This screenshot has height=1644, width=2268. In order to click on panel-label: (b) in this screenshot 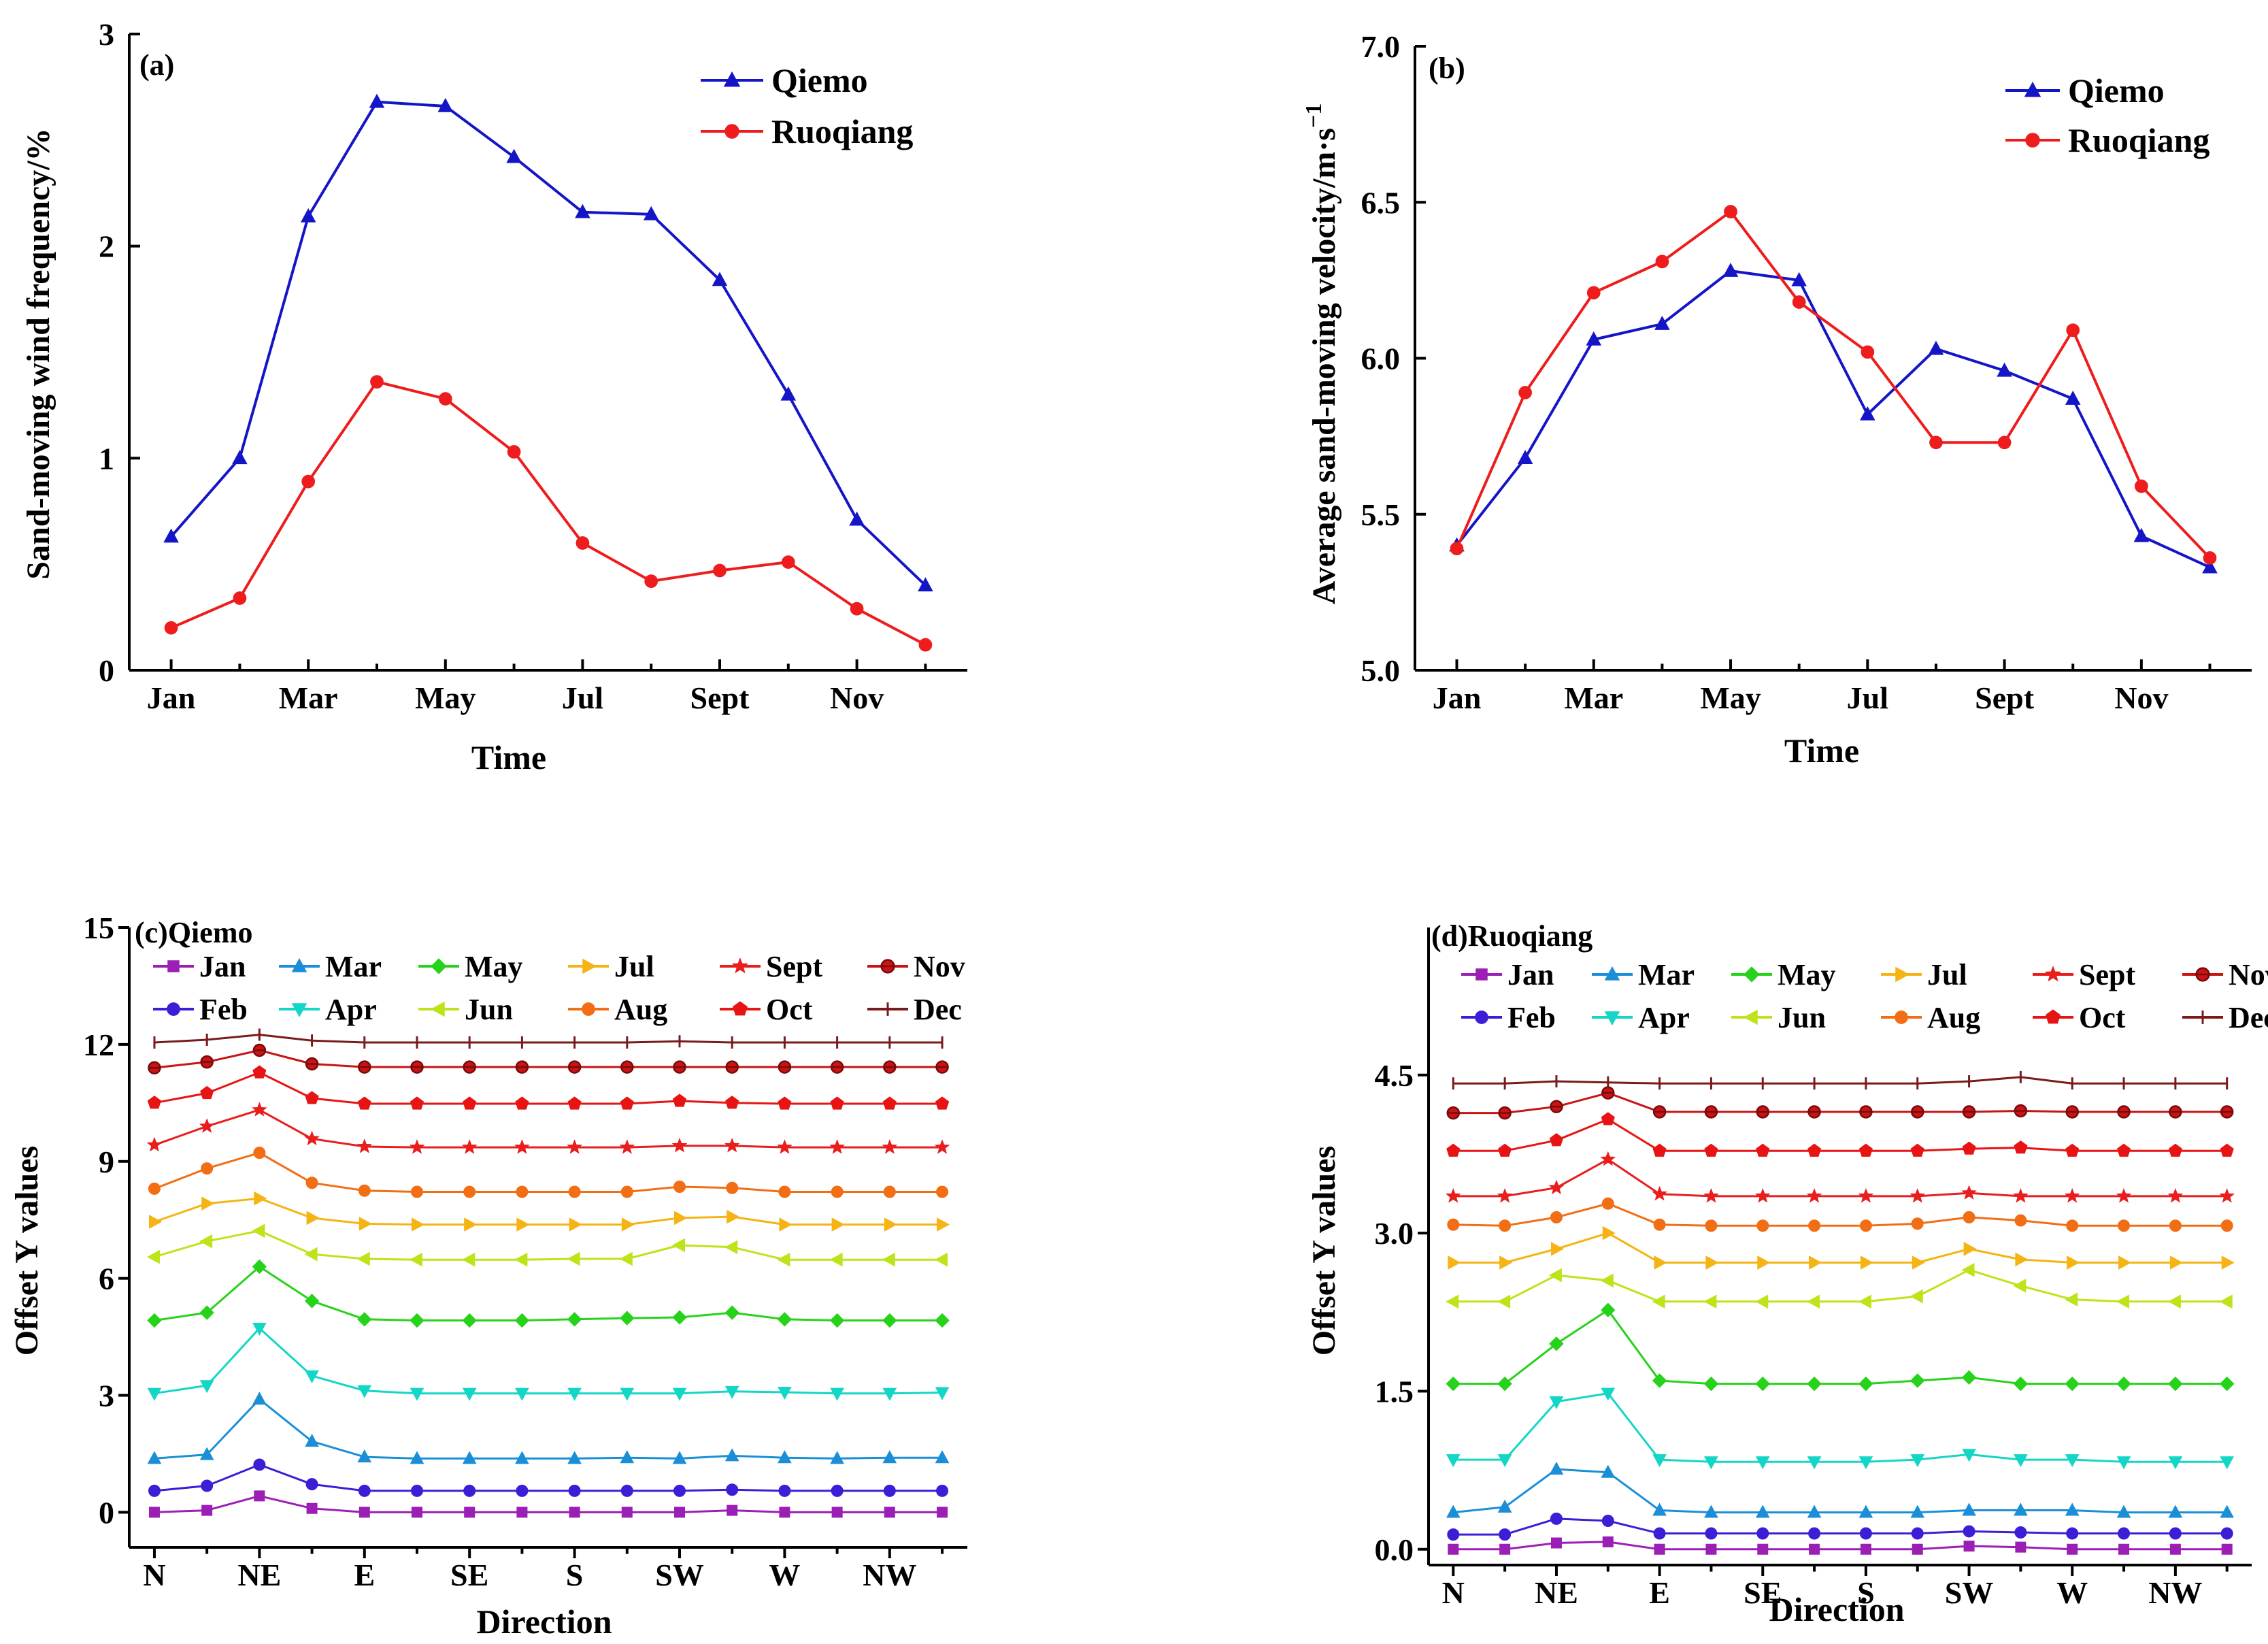, I will do `click(1447, 68)`.